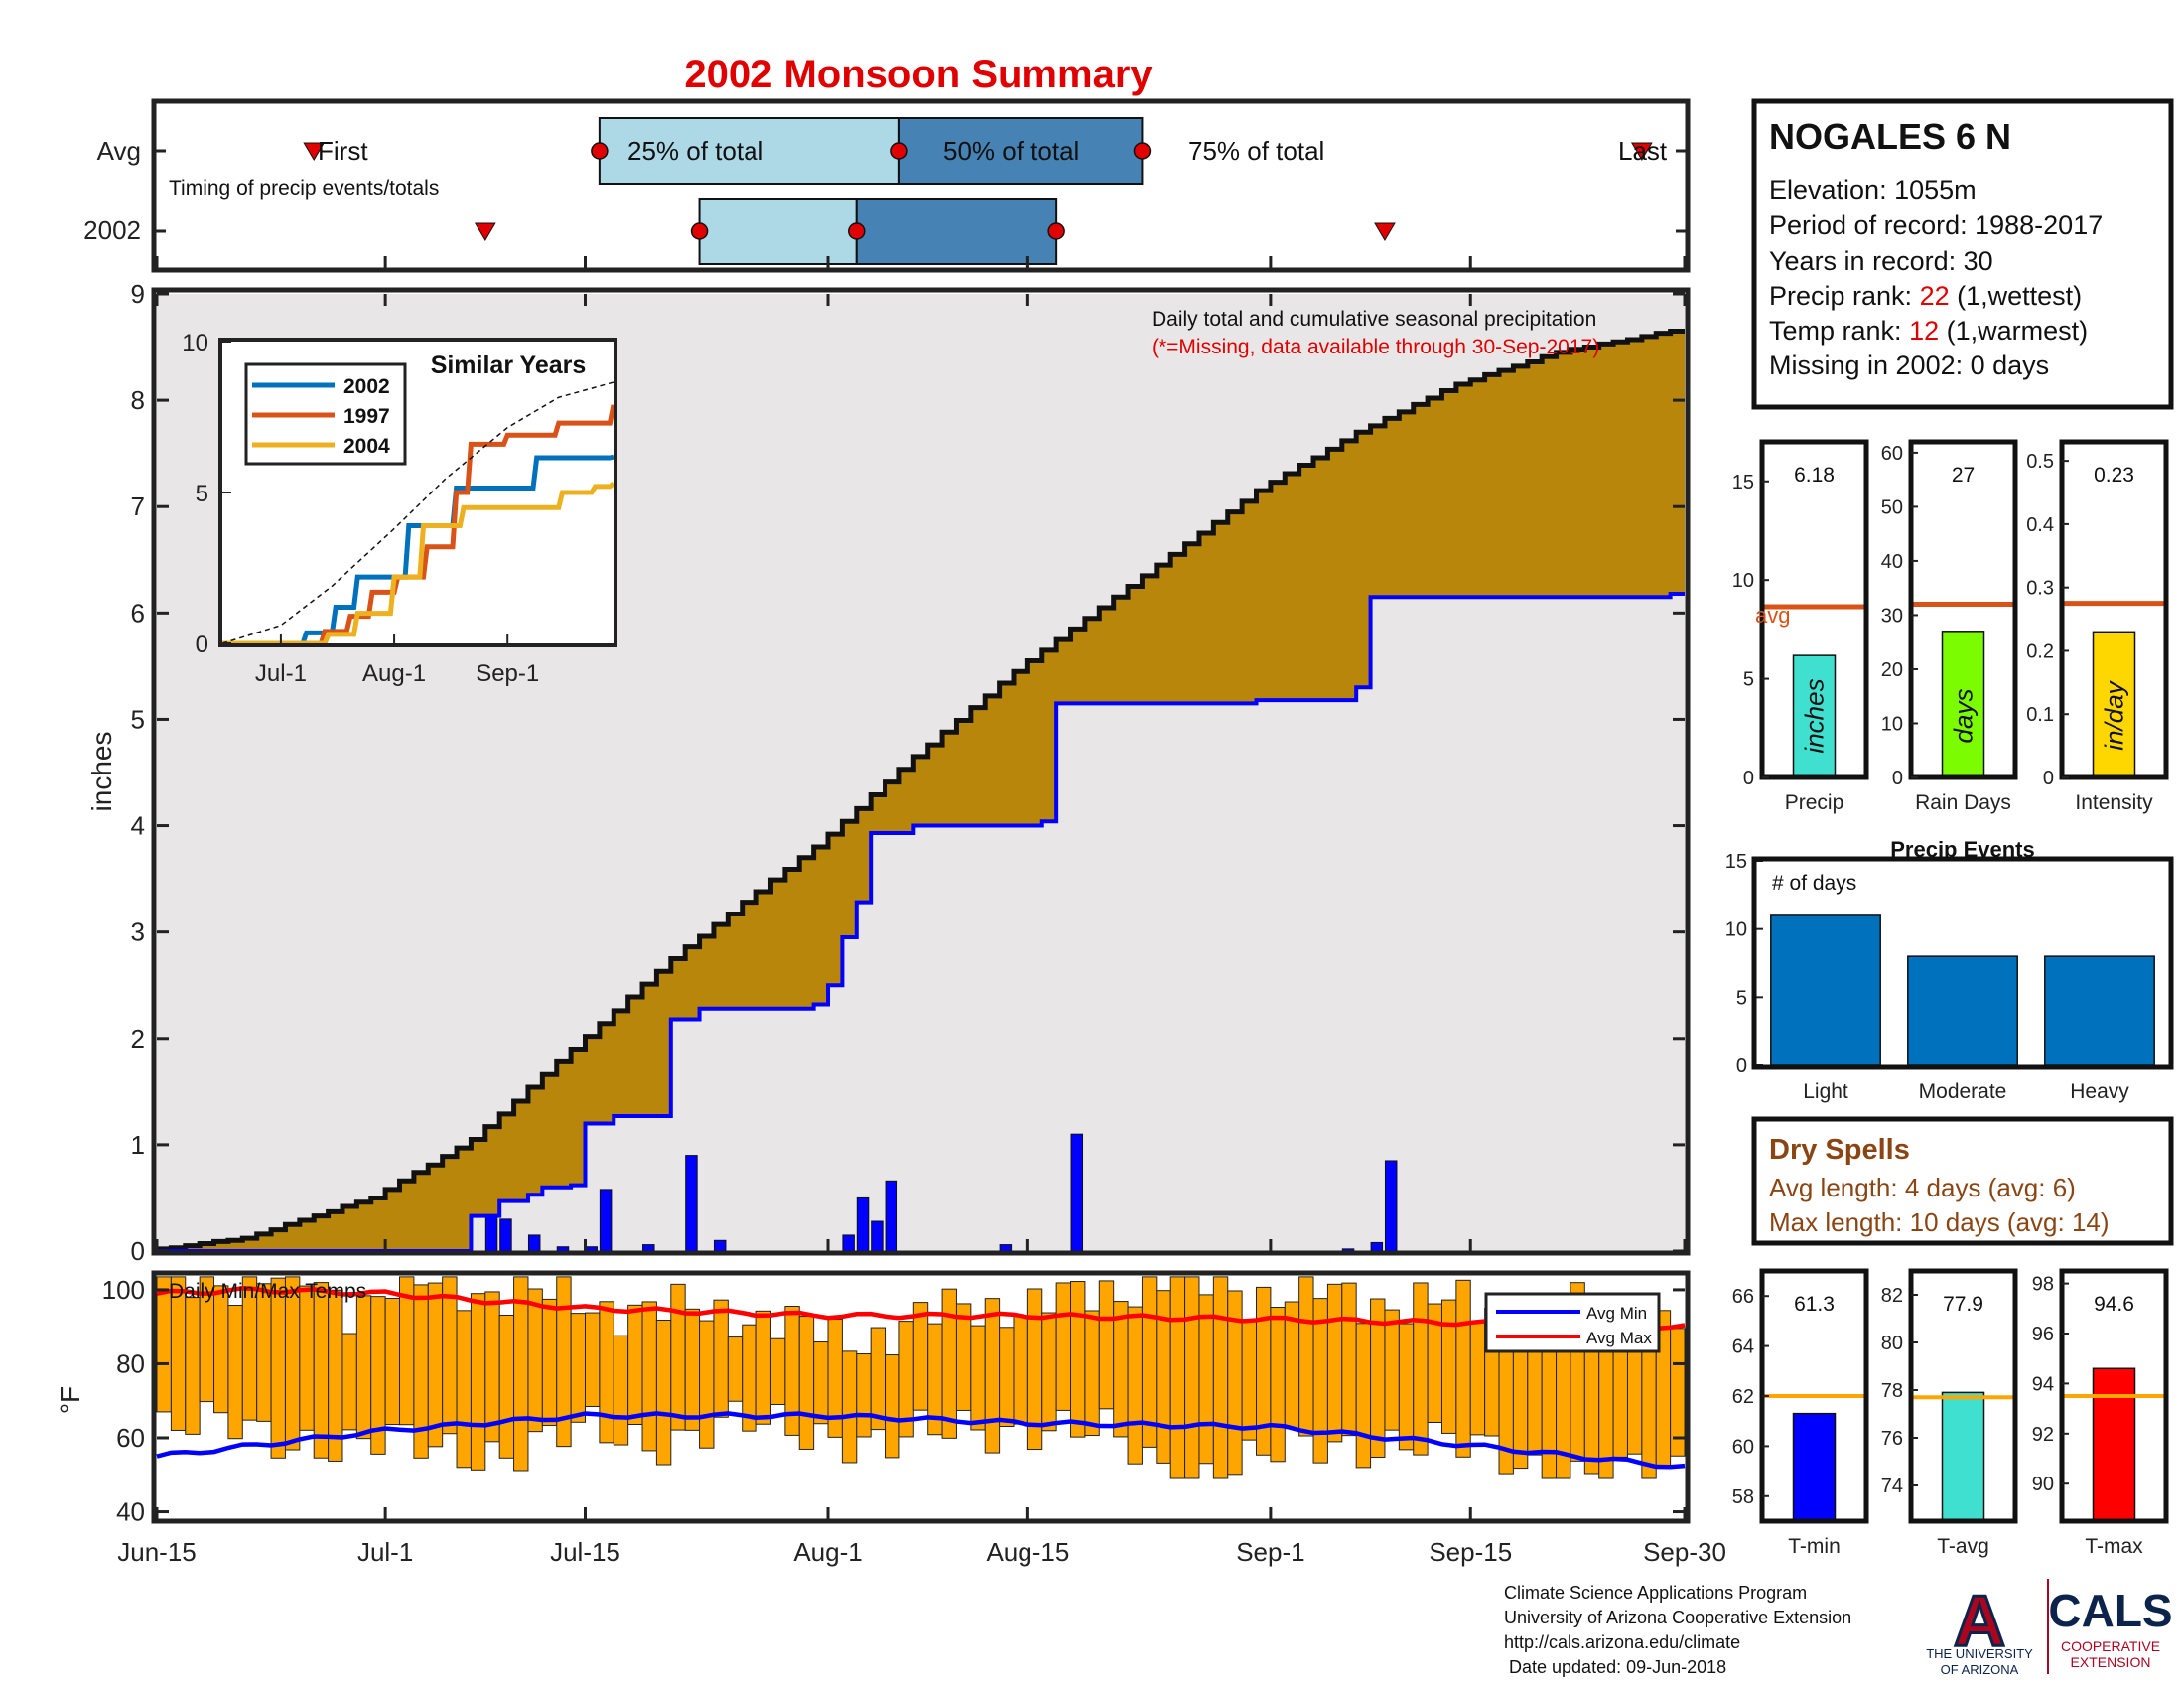 This screenshot has width=2184, height=1688. What do you see at coordinates (281, 673) in the screenshot?
I see `inset-xtick-label: Jul-1` at bounding box center [281, 673].